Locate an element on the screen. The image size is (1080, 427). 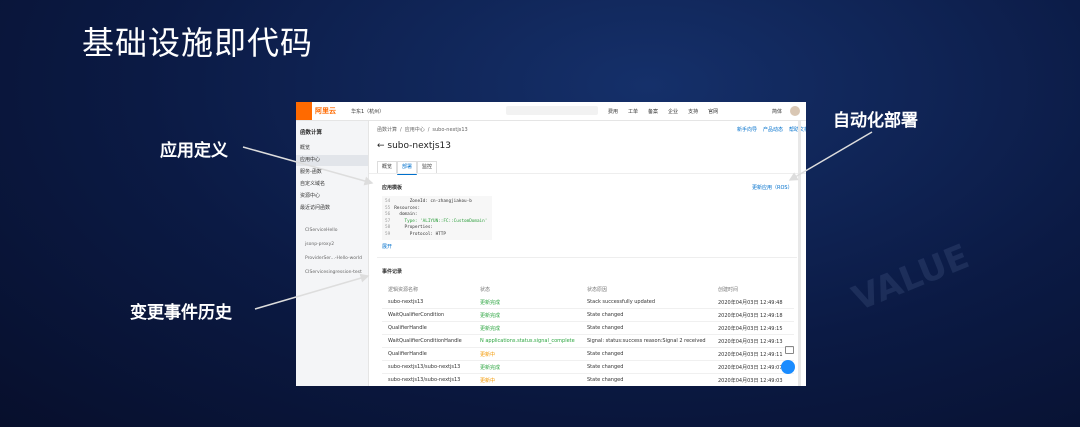
sidebar-item: 最近访问函数 is located at coordinates (315, 208).